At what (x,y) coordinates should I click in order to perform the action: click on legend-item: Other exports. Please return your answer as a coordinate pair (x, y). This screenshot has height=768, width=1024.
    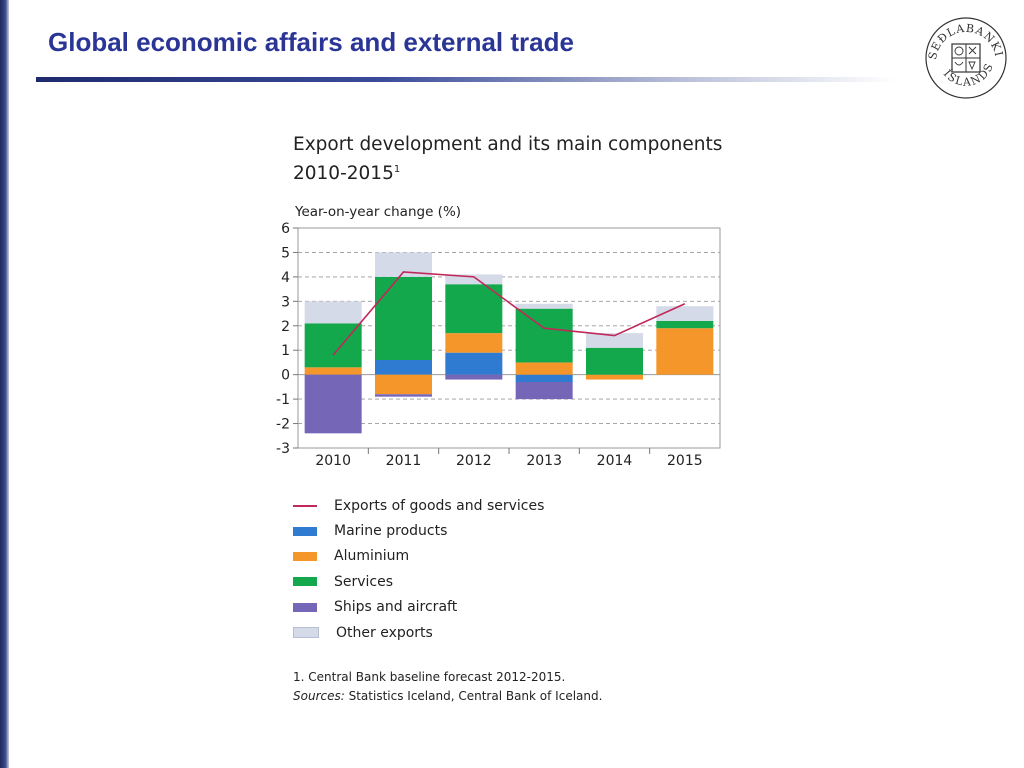
    Looking at the image, I should click on (418, 632).